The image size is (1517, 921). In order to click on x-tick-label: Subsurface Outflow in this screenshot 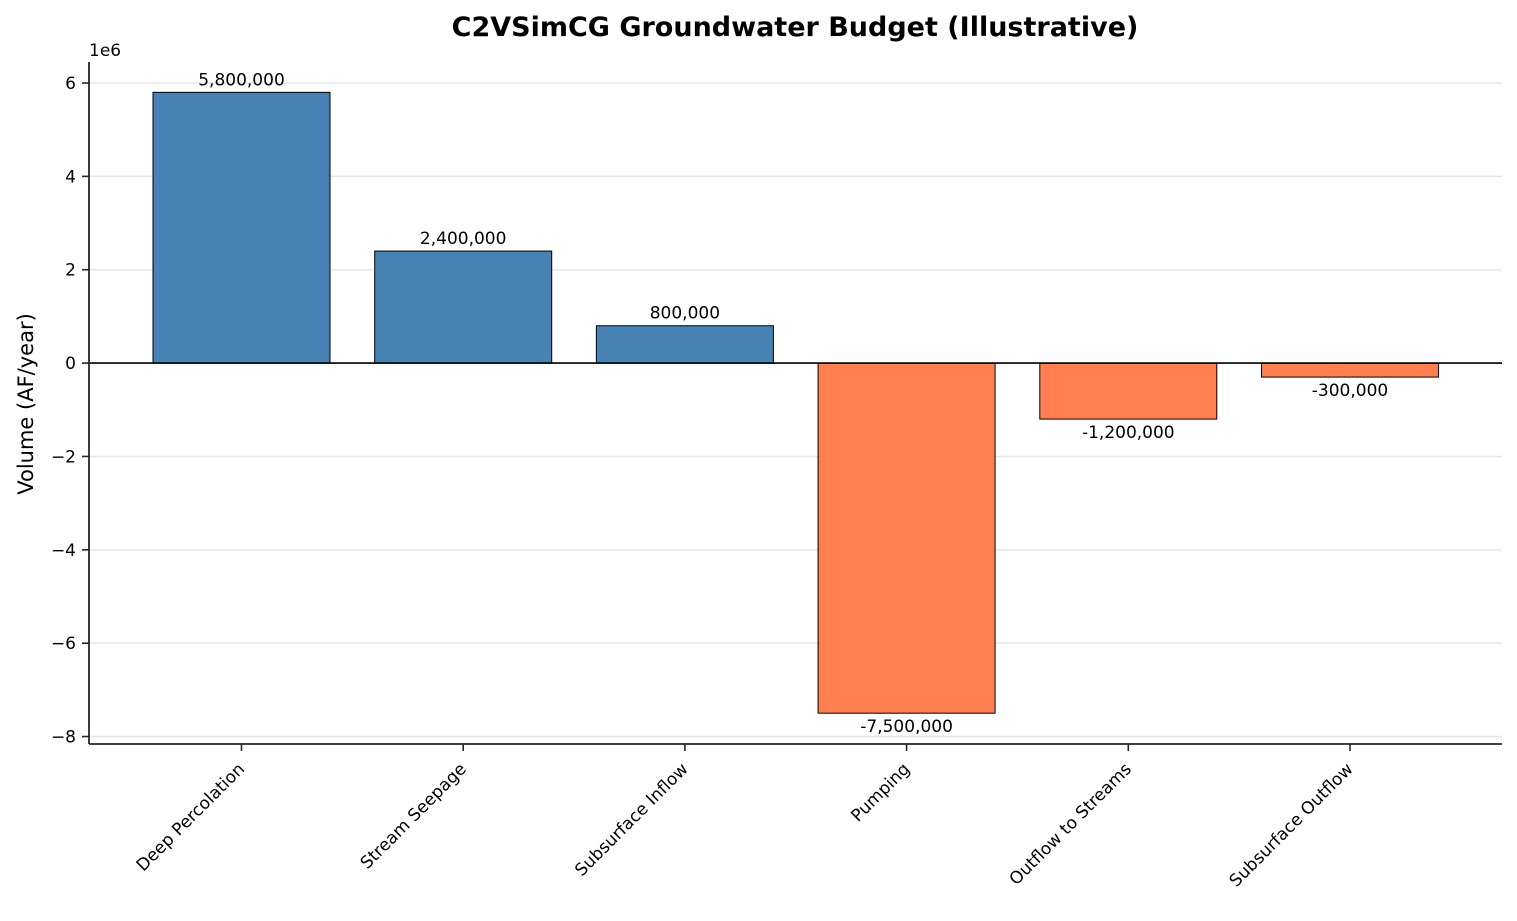, I will do `click(1292, 825)`.